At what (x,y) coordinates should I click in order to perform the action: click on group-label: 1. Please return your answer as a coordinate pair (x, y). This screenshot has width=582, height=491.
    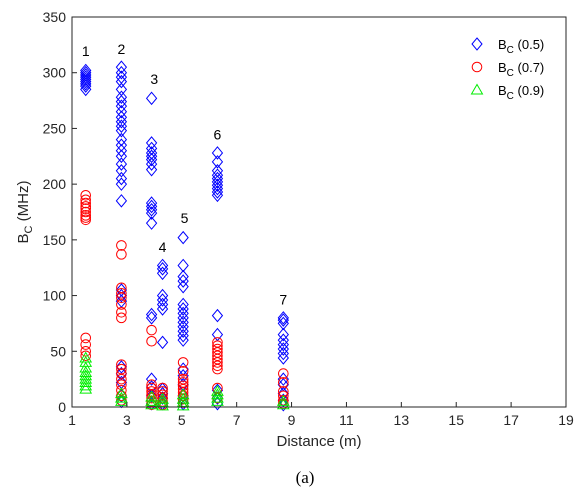
    Looking at the image, I should click on (86, 51).